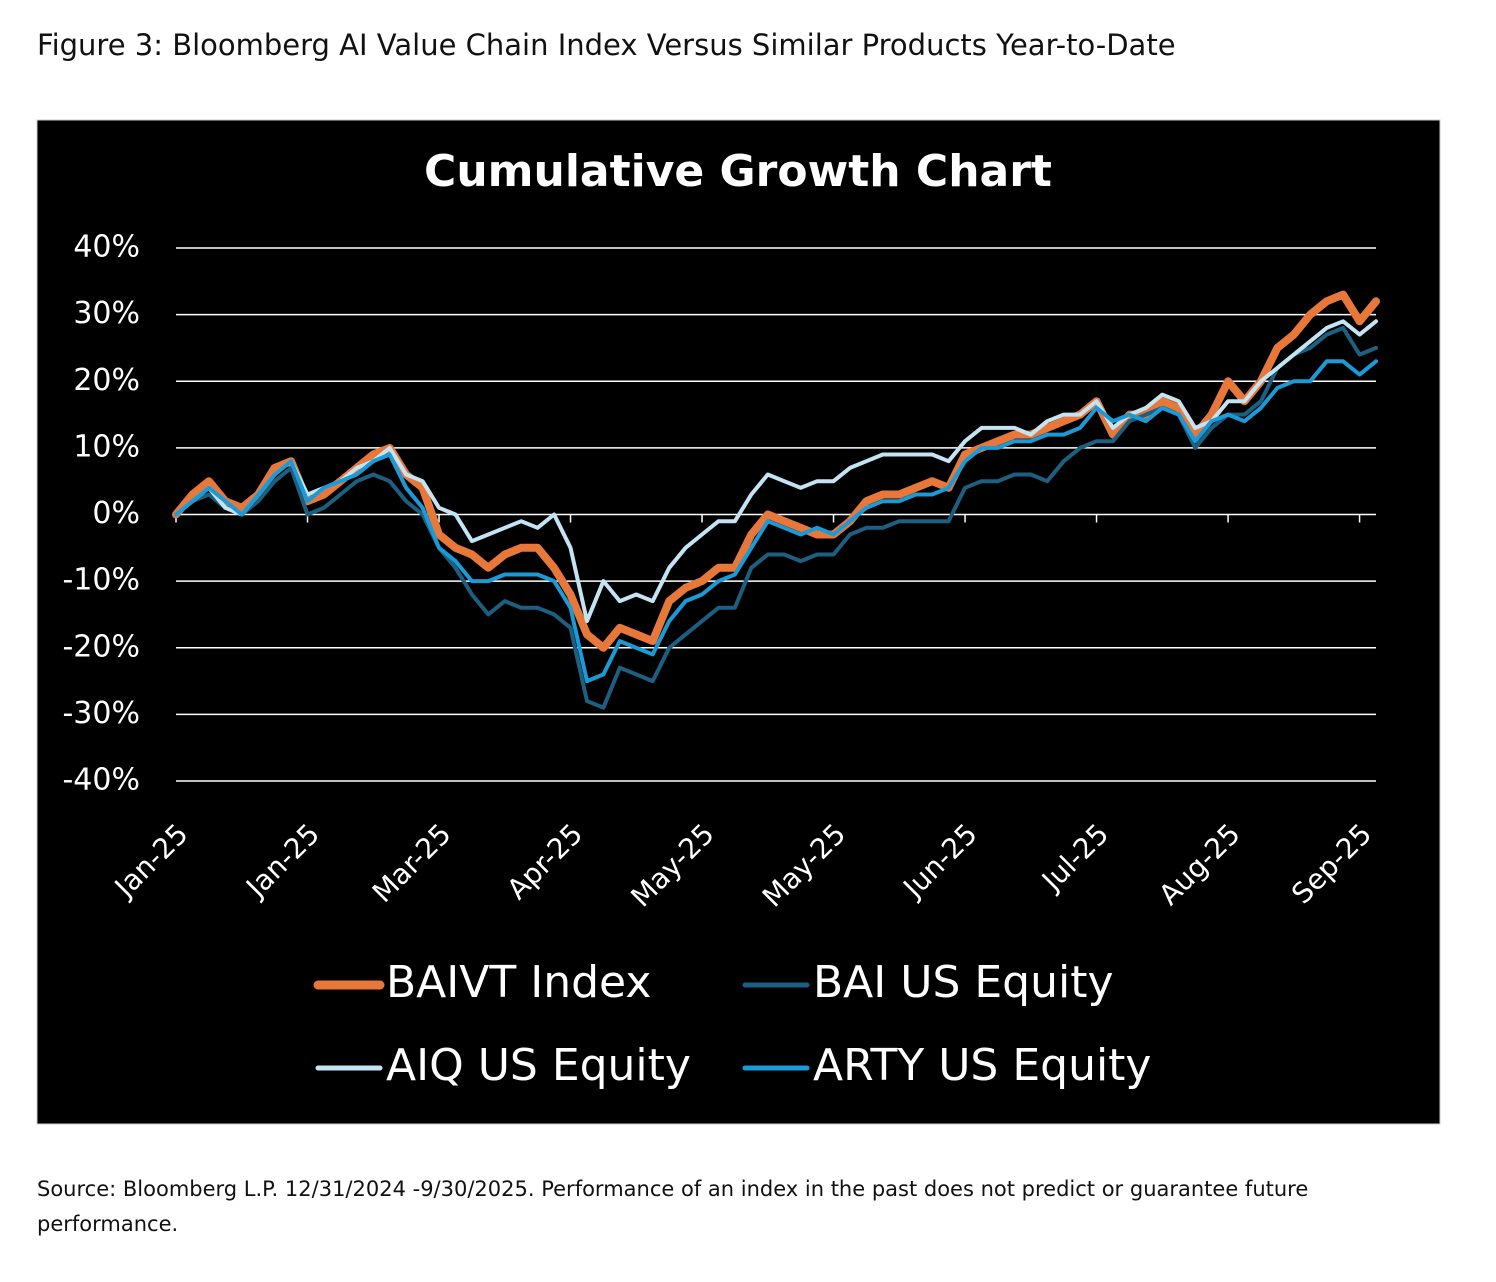  Describe the element at coordinates (982, 1065) in the screenshot. I see `legend-label: ARTY US Equity` at that location.